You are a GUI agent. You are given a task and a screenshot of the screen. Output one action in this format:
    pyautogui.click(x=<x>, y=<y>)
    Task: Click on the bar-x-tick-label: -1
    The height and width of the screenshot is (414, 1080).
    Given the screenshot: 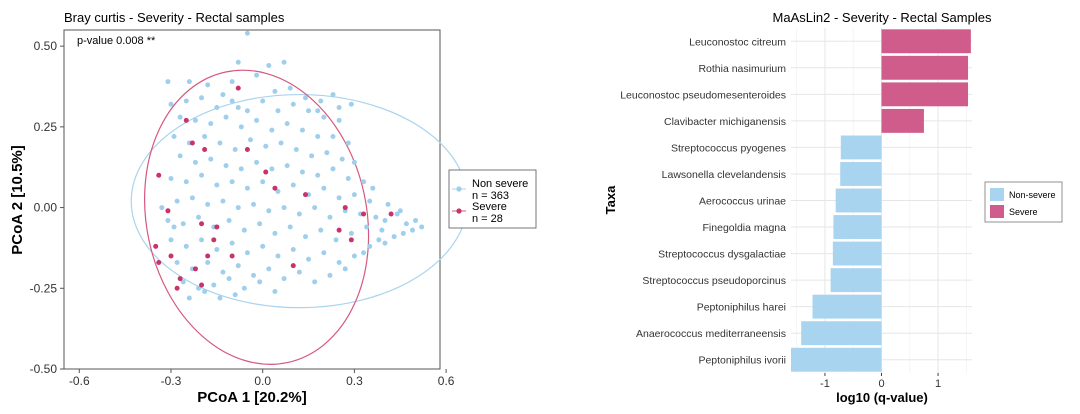 What is the action you would take?
    pyautogui.click(x=825, y=384)
    